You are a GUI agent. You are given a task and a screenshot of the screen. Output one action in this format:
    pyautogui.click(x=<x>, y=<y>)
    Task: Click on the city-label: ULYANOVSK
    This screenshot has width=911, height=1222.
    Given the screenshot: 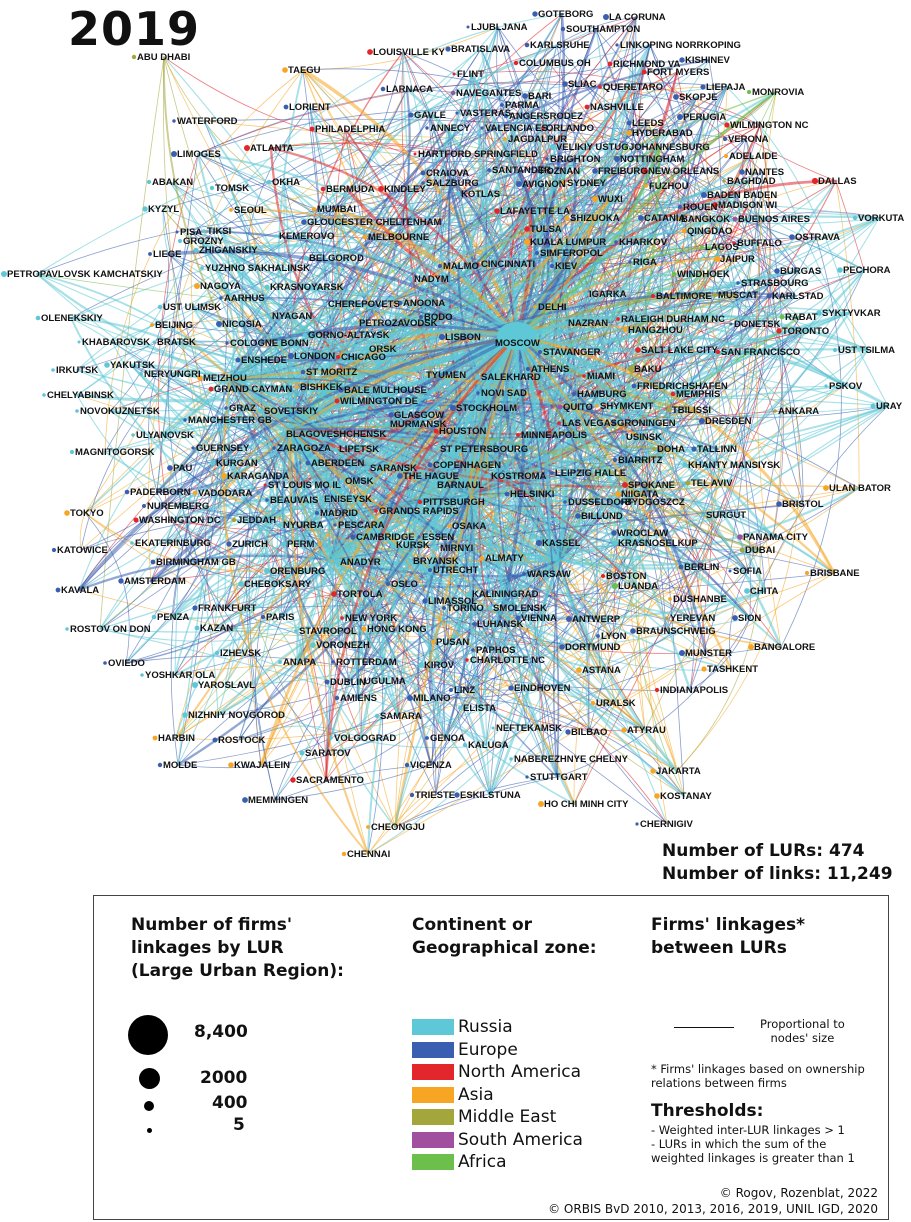 What is the action you would take?
    pyautogui.click(x=165, y=435)
    